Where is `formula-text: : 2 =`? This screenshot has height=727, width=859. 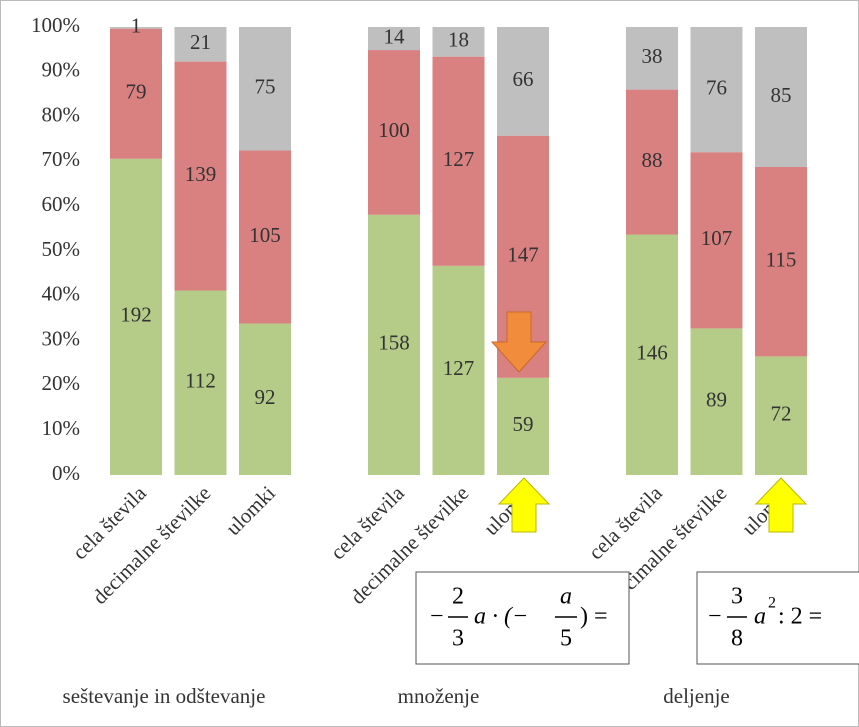
formula-text: : 2 = is located at coordinates (800, 617).